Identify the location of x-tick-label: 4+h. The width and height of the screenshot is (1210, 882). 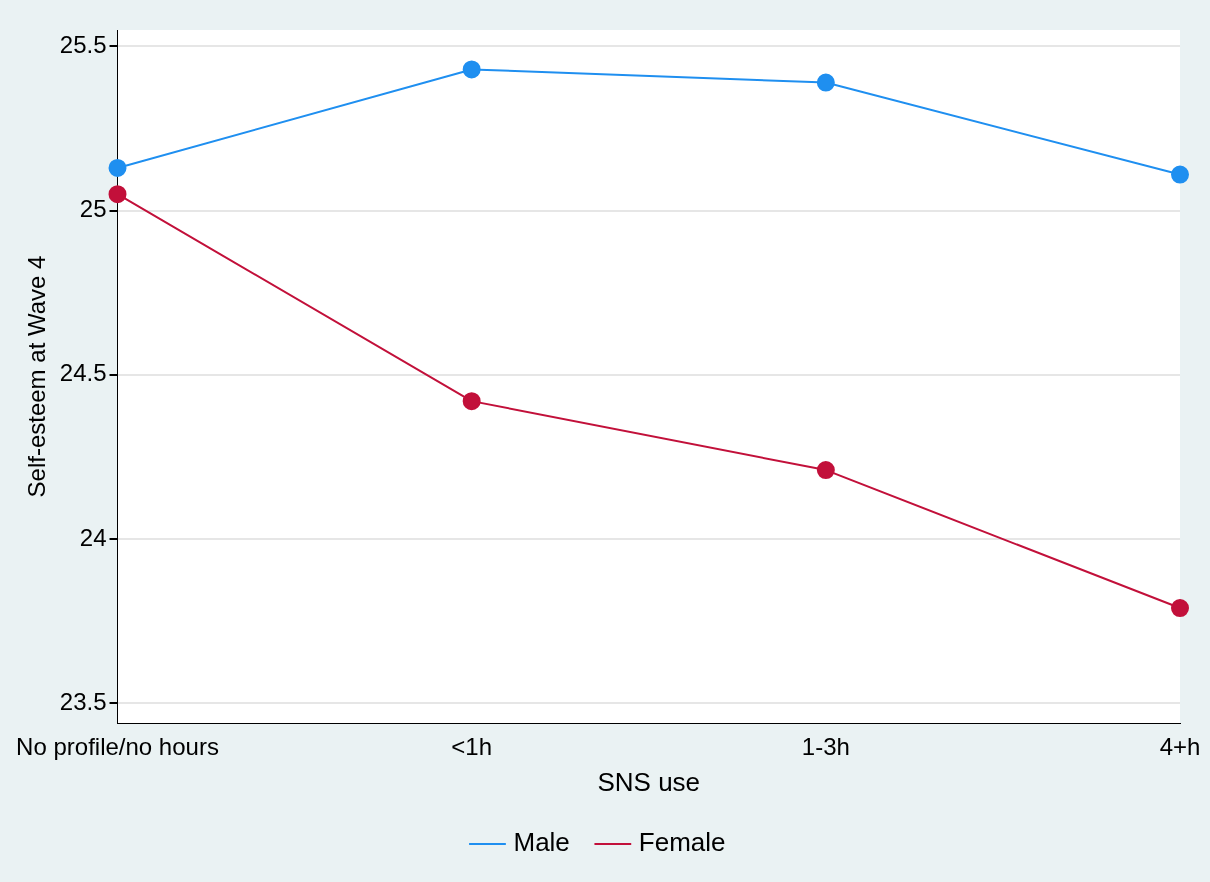
(1180, 747).